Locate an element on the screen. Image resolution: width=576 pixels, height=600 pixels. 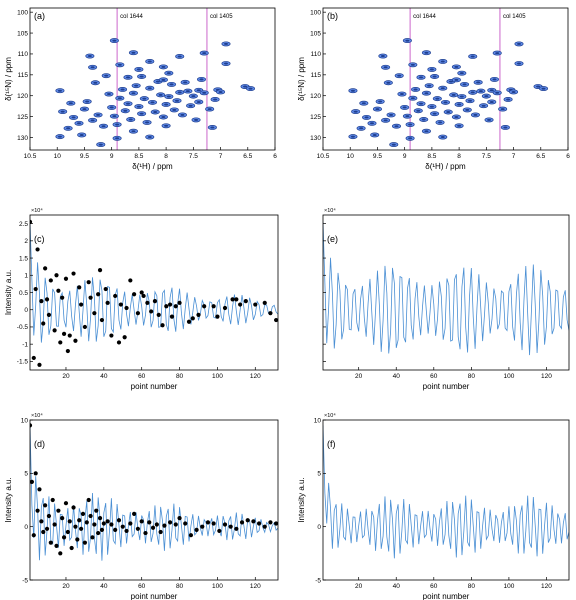
y-tick-label: 115 is located at coordinates (23, 75).